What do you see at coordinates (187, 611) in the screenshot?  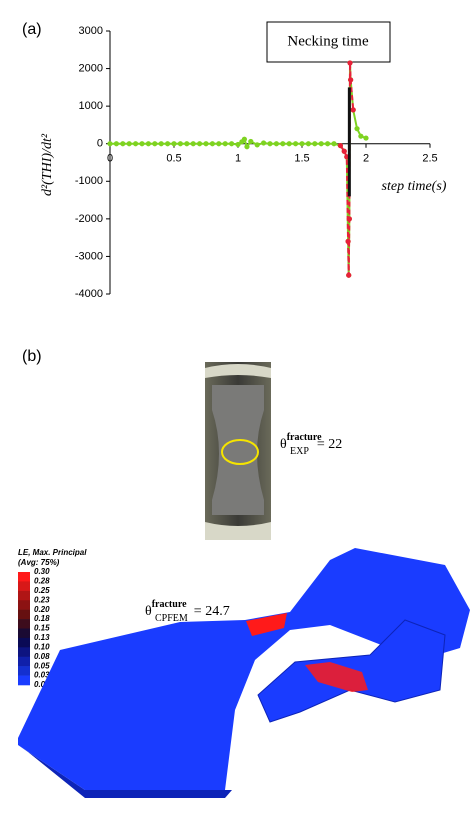 I see `equation: θfracture CPFEM = 24.7` at bounding box center [187, 611].